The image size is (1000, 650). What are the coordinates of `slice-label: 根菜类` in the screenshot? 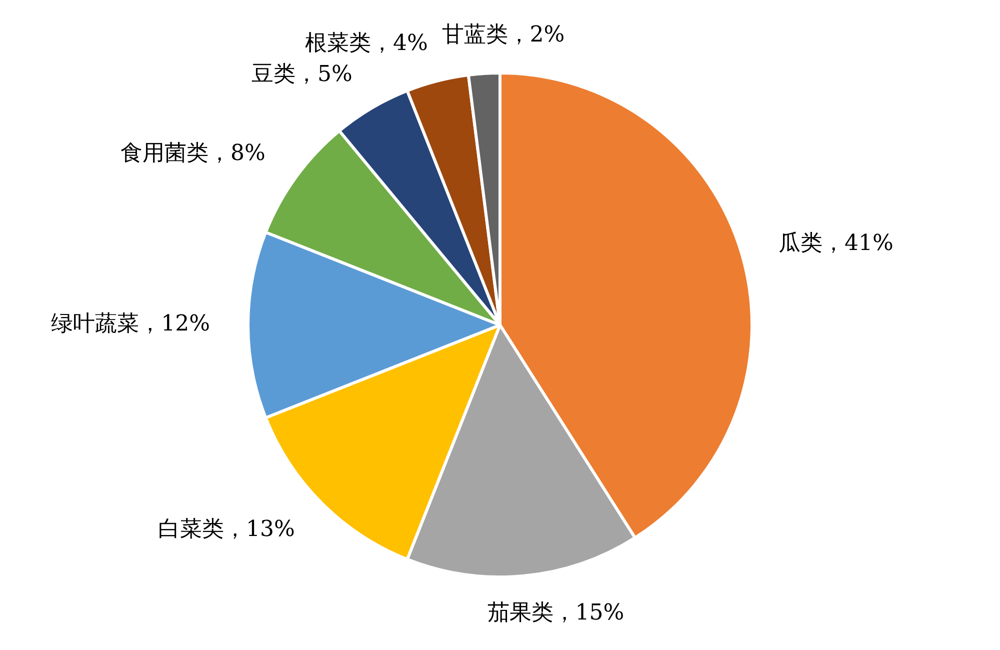 It's located at (337, 43).